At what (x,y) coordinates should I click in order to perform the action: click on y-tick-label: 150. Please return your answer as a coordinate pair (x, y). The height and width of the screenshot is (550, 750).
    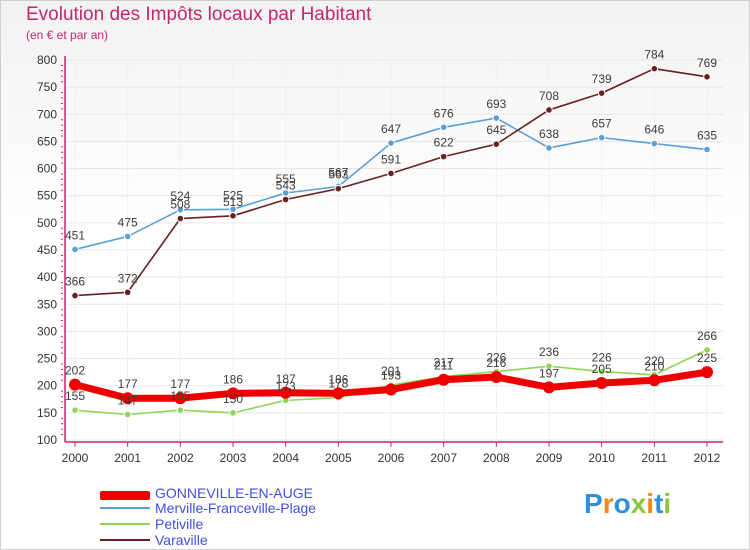
    Looking at the image, I should click on (47, 413).